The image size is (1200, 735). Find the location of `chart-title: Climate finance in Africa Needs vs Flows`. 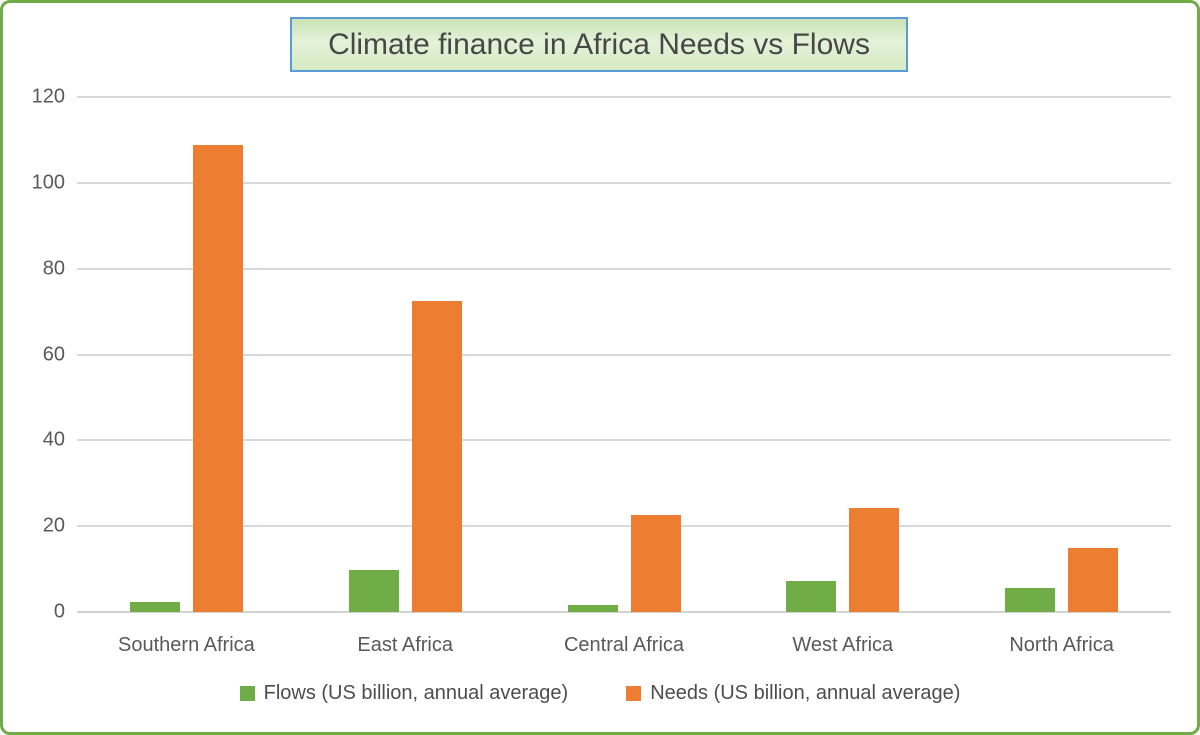

chart-title: Climate finance in Africa Needs vs Flows is located at coordinates (599, 44).